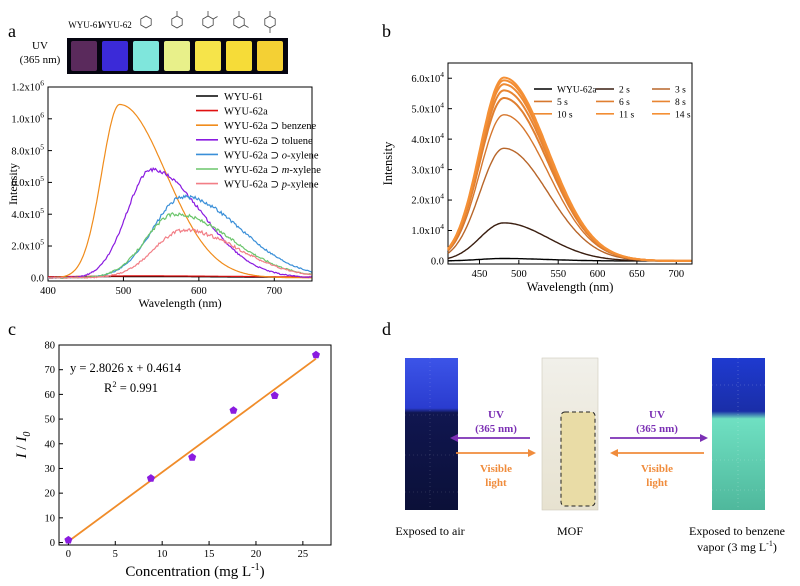 The height and width of the screenshot is (586, 800). Describe the element at coordinates (256, 554) in the screenshot. I see `x-tick-label: 20` at that location.